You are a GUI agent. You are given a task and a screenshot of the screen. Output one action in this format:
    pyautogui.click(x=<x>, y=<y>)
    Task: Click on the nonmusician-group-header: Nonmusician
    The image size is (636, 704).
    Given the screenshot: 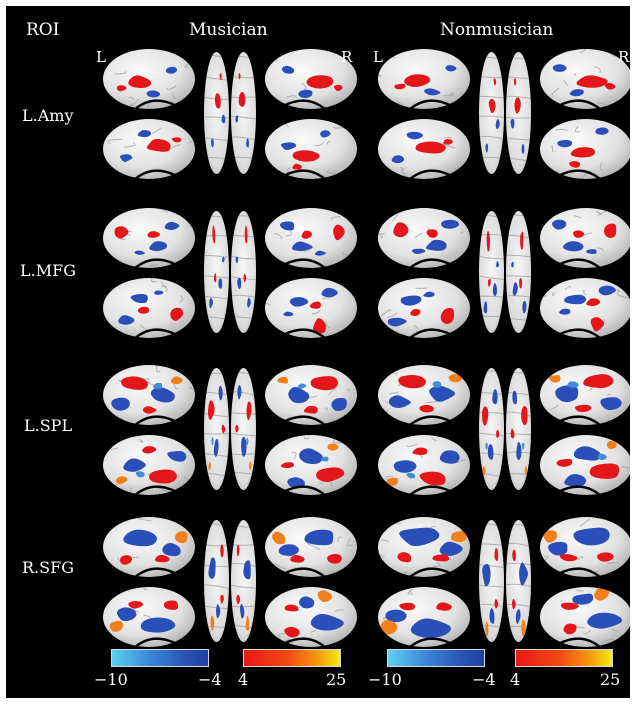 What is the action you would take?
    pyautogui.click(x=497, y=30)
    